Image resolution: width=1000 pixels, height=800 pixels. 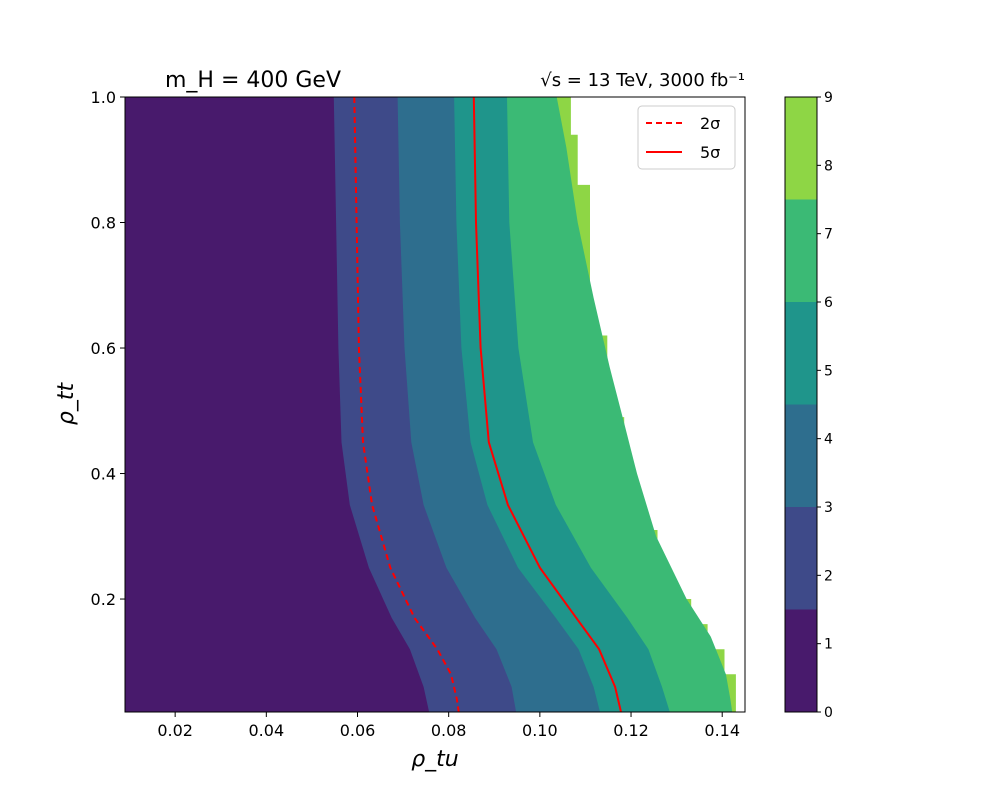 I want to click on colorbar-tick-label: 9, so click(x=828, y=98).